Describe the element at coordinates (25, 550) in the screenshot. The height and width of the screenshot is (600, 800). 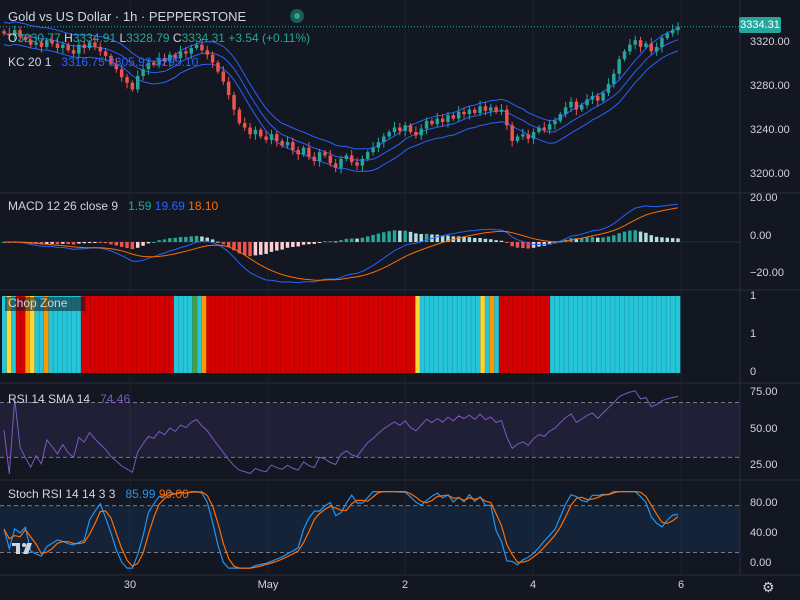
I see `tradingview-logo-icon` at that location.